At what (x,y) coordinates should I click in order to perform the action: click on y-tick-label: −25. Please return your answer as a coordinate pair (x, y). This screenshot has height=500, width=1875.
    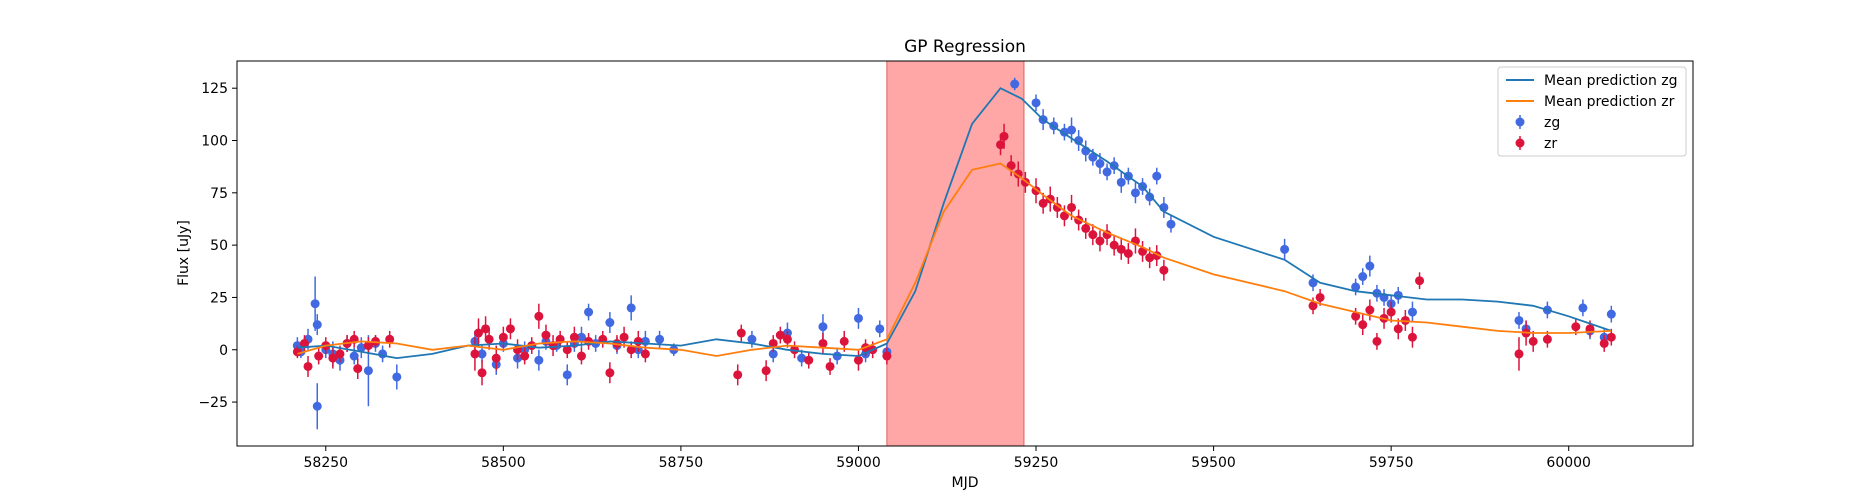
    Looking at the image, I should click on (213, 403).